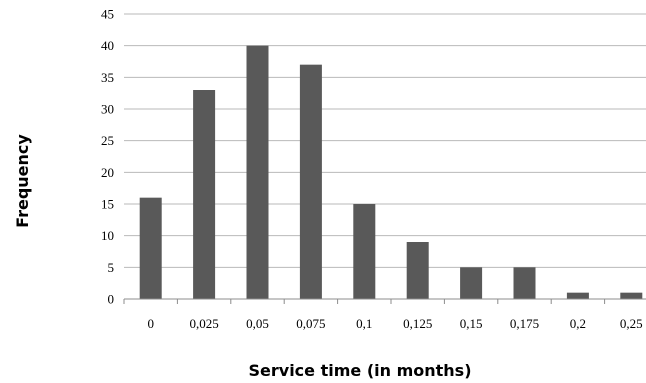 The width and height of the screenshot is (646, 383). Describe the element at coordinates (524, 323) in the screenshot. I see `x-tick-label: 0,175` at that location.